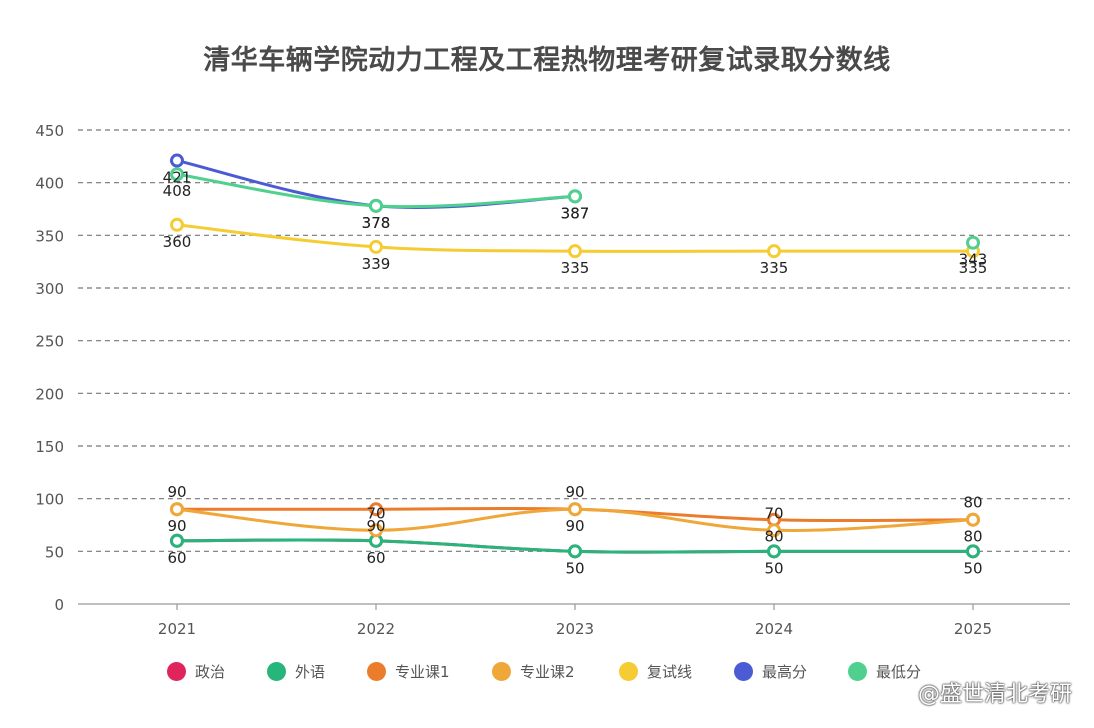  I want to click on chart-title: 清华车辆学院动力工程及工程热物理考研复试录取分数线, so click(547, 60).